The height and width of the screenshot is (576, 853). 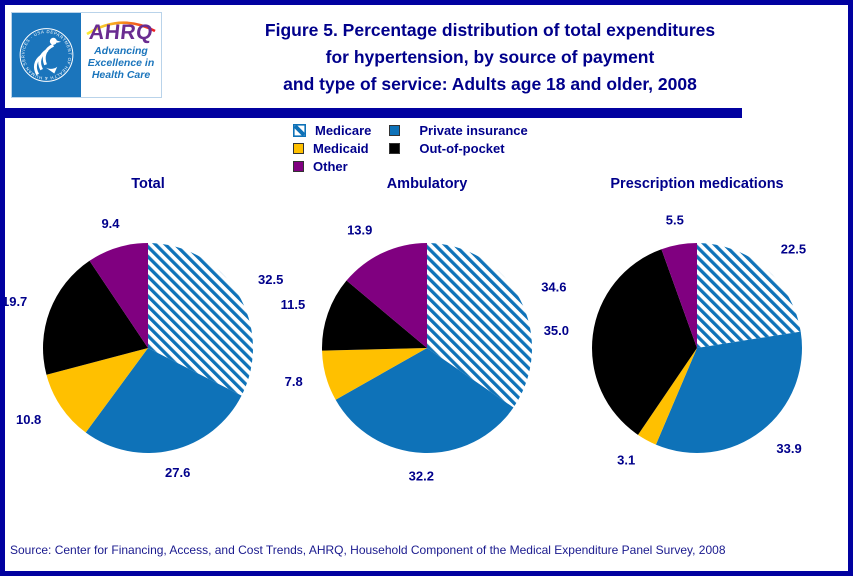 What do you see at coordinates (298, 148) in the screenshot?
I see `medicaid-swatch-icon` at bounding box center [298, 148].